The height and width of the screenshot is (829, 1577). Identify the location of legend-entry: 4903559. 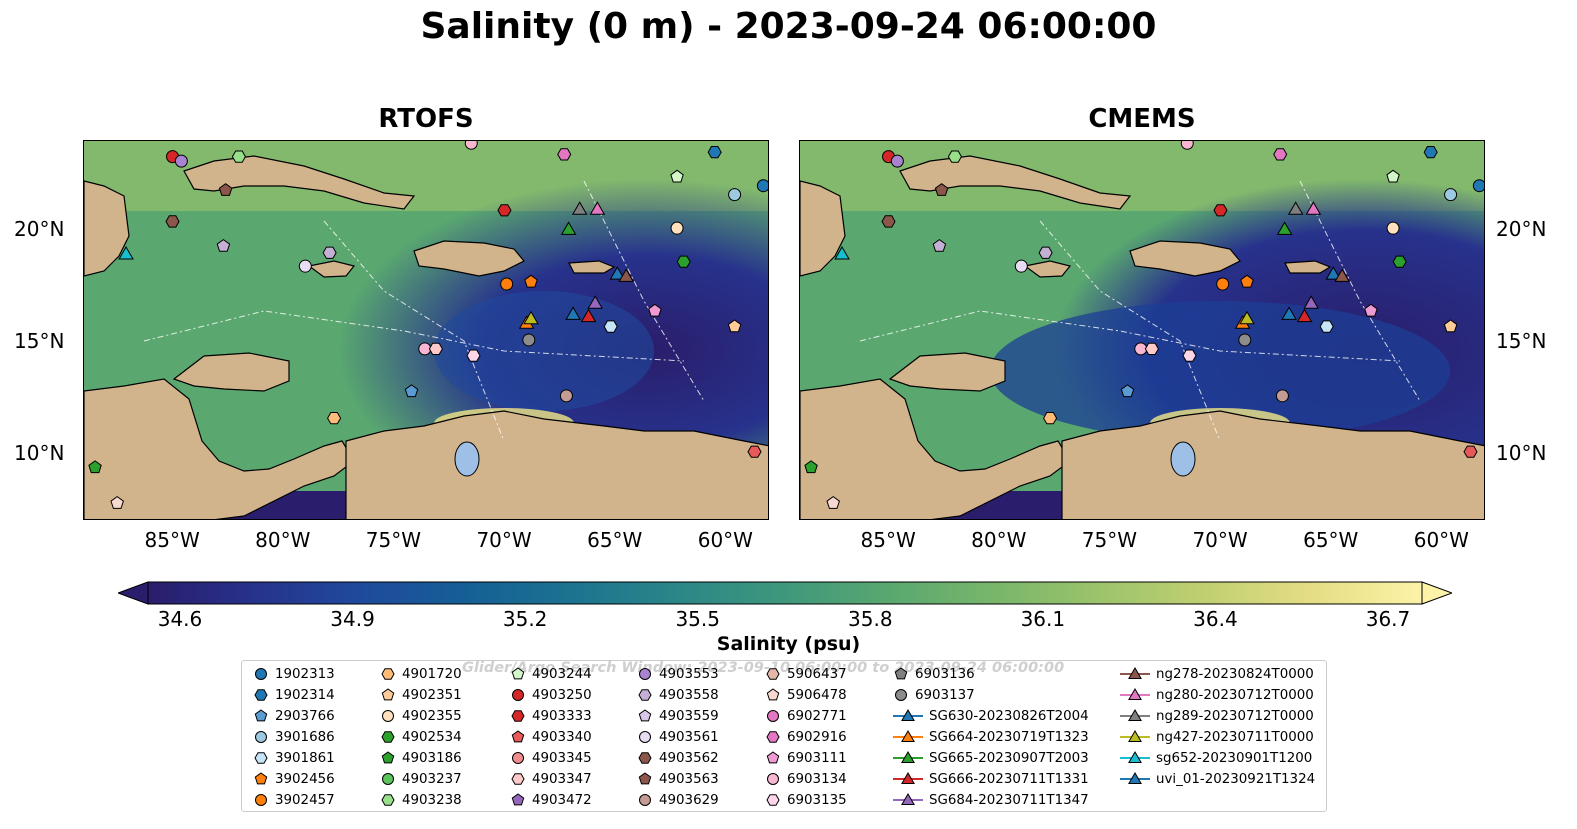
(678, 716).